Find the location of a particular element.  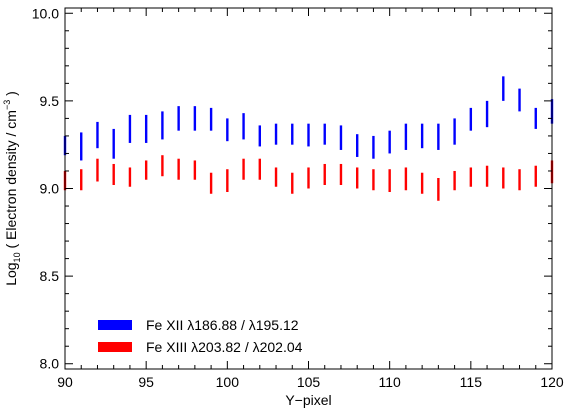

y-tick-label: 8.5 is located at coordinates (50, 276).